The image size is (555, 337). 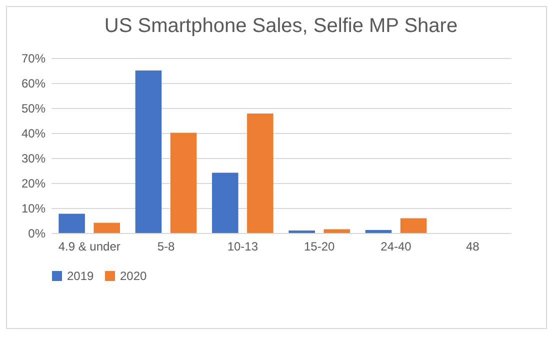 What do you see at coordinates (319, 247) in the screenshot?
I see `x-tick-label: 15-20` at bounding box center [319, 247].